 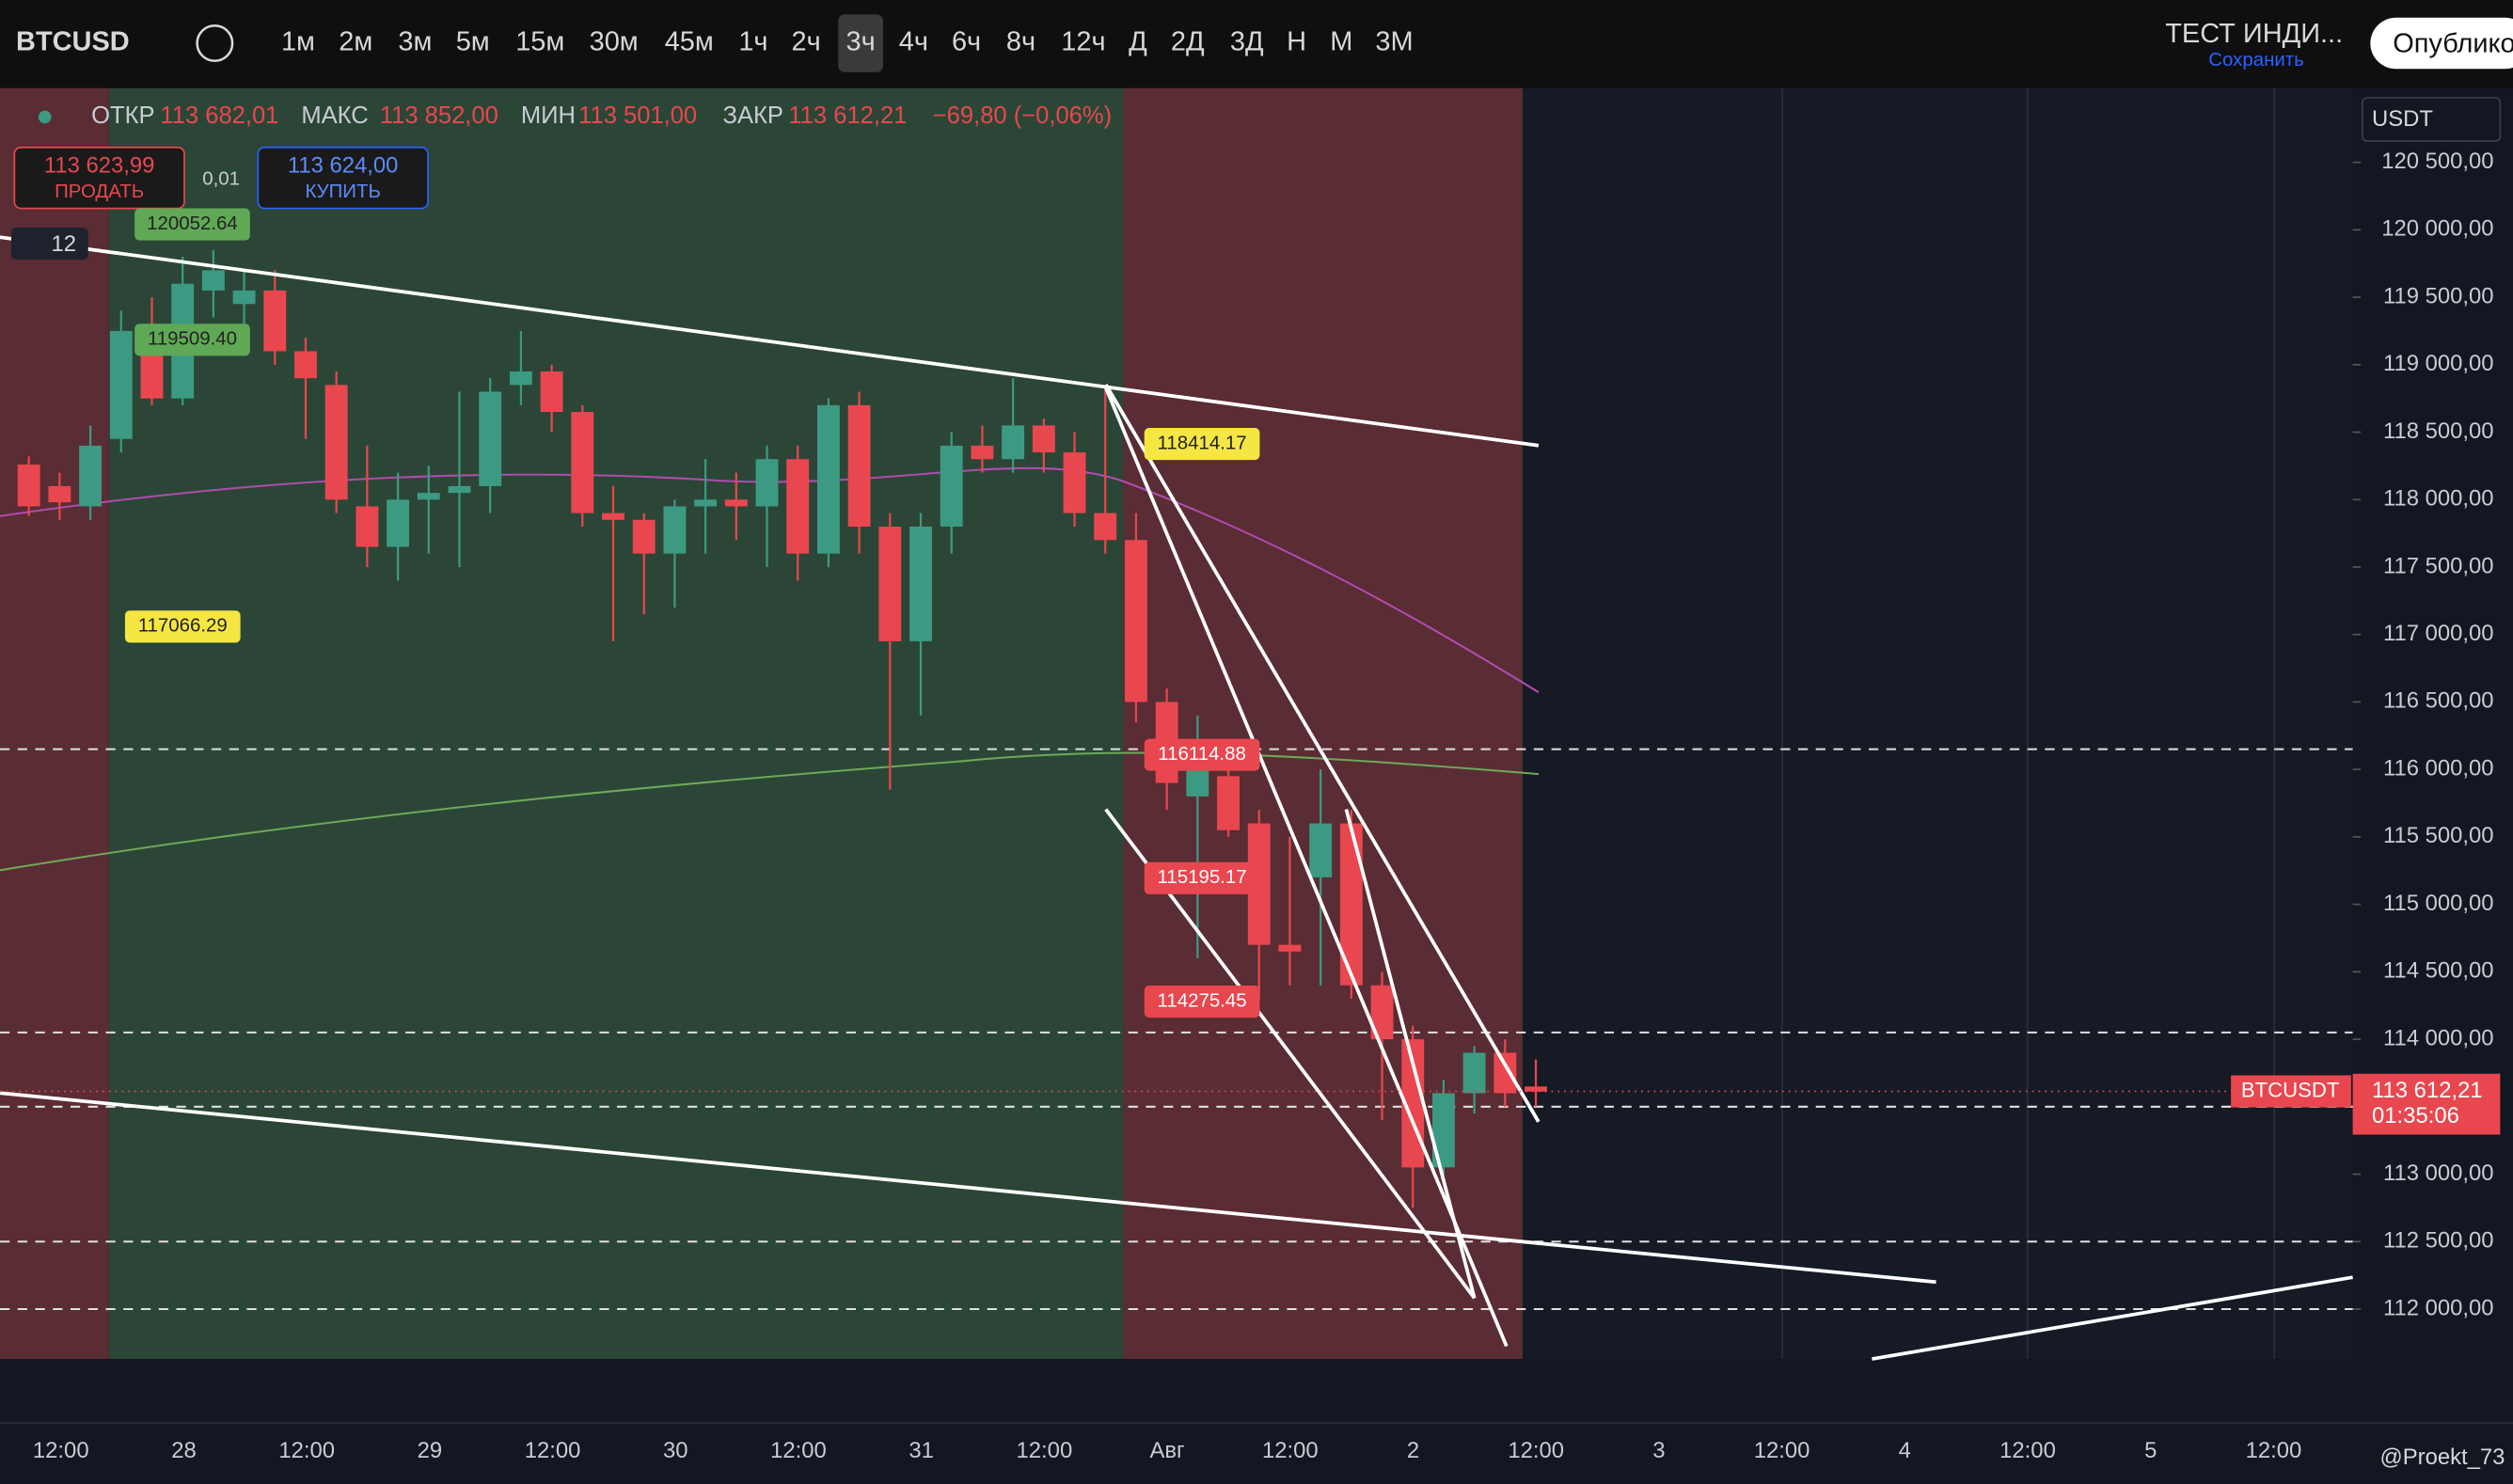 What do you see at coordinates (2433, 753) in the screenshot?
I see `price-axis` at bounding box center [2433, 753].